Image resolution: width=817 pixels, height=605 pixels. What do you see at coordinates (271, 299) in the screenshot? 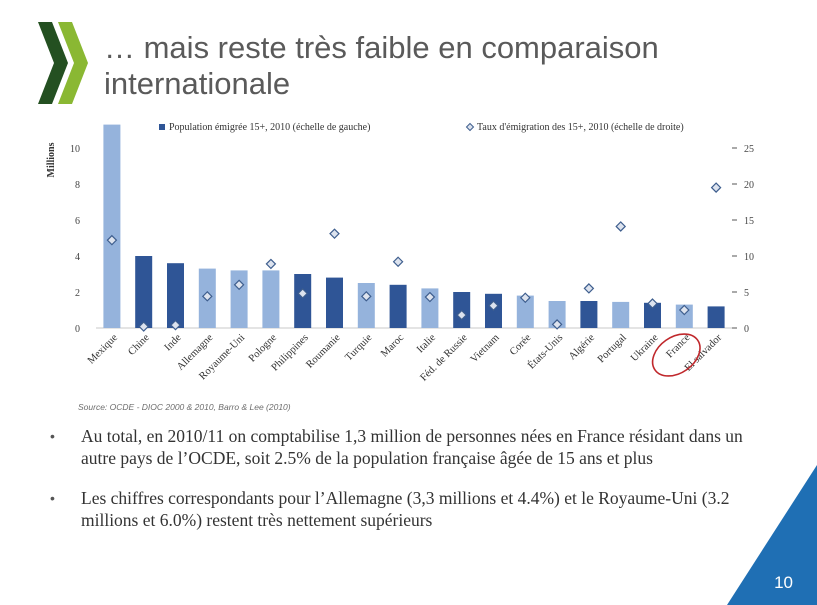
I see `bar-pologne` at bounding box center [271, 299].